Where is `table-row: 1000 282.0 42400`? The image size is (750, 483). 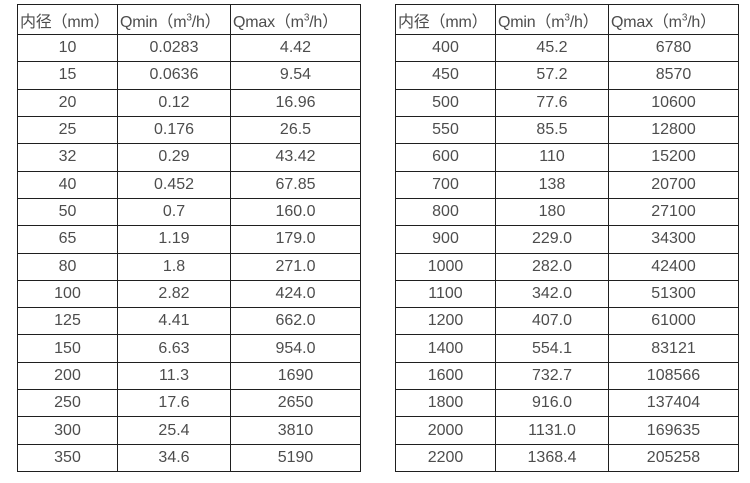
table-row: 1000 282.0 42400 is located at coordinates (567, 266).